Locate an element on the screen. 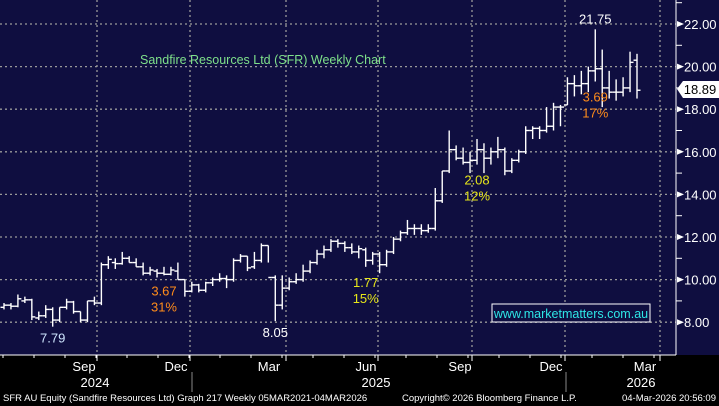 This screenshot has height=406, width=719. x-month-label: Mar is located at coordinates (645, 366).